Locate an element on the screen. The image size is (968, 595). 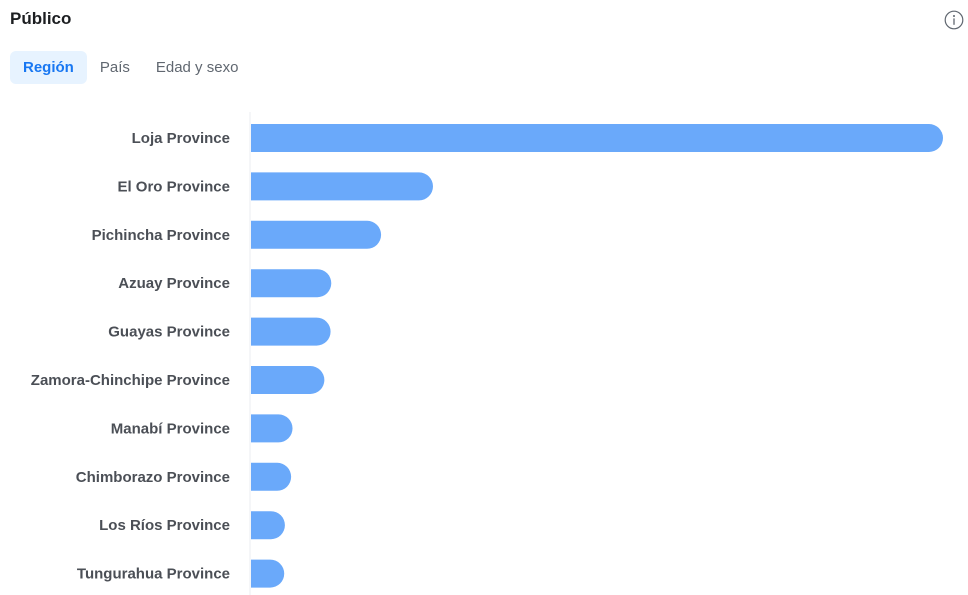
category-label: El Oro Province is located at coordinates (173, 186).